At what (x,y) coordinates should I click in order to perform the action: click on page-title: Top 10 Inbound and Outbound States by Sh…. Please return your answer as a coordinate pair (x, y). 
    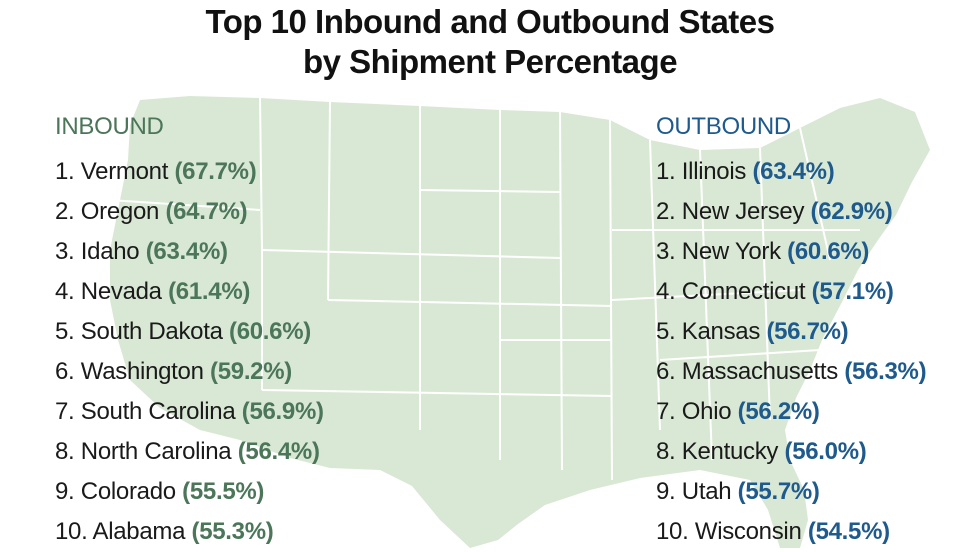
    Looking at the image, I should click on (490, 42).